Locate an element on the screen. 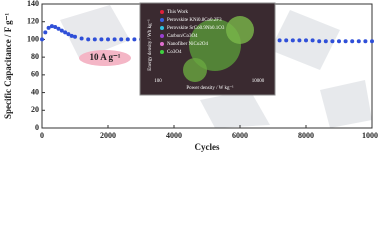 This screenshot has height=240, width=378. x-tick-label: 0 is located at coordinates (42, 135).